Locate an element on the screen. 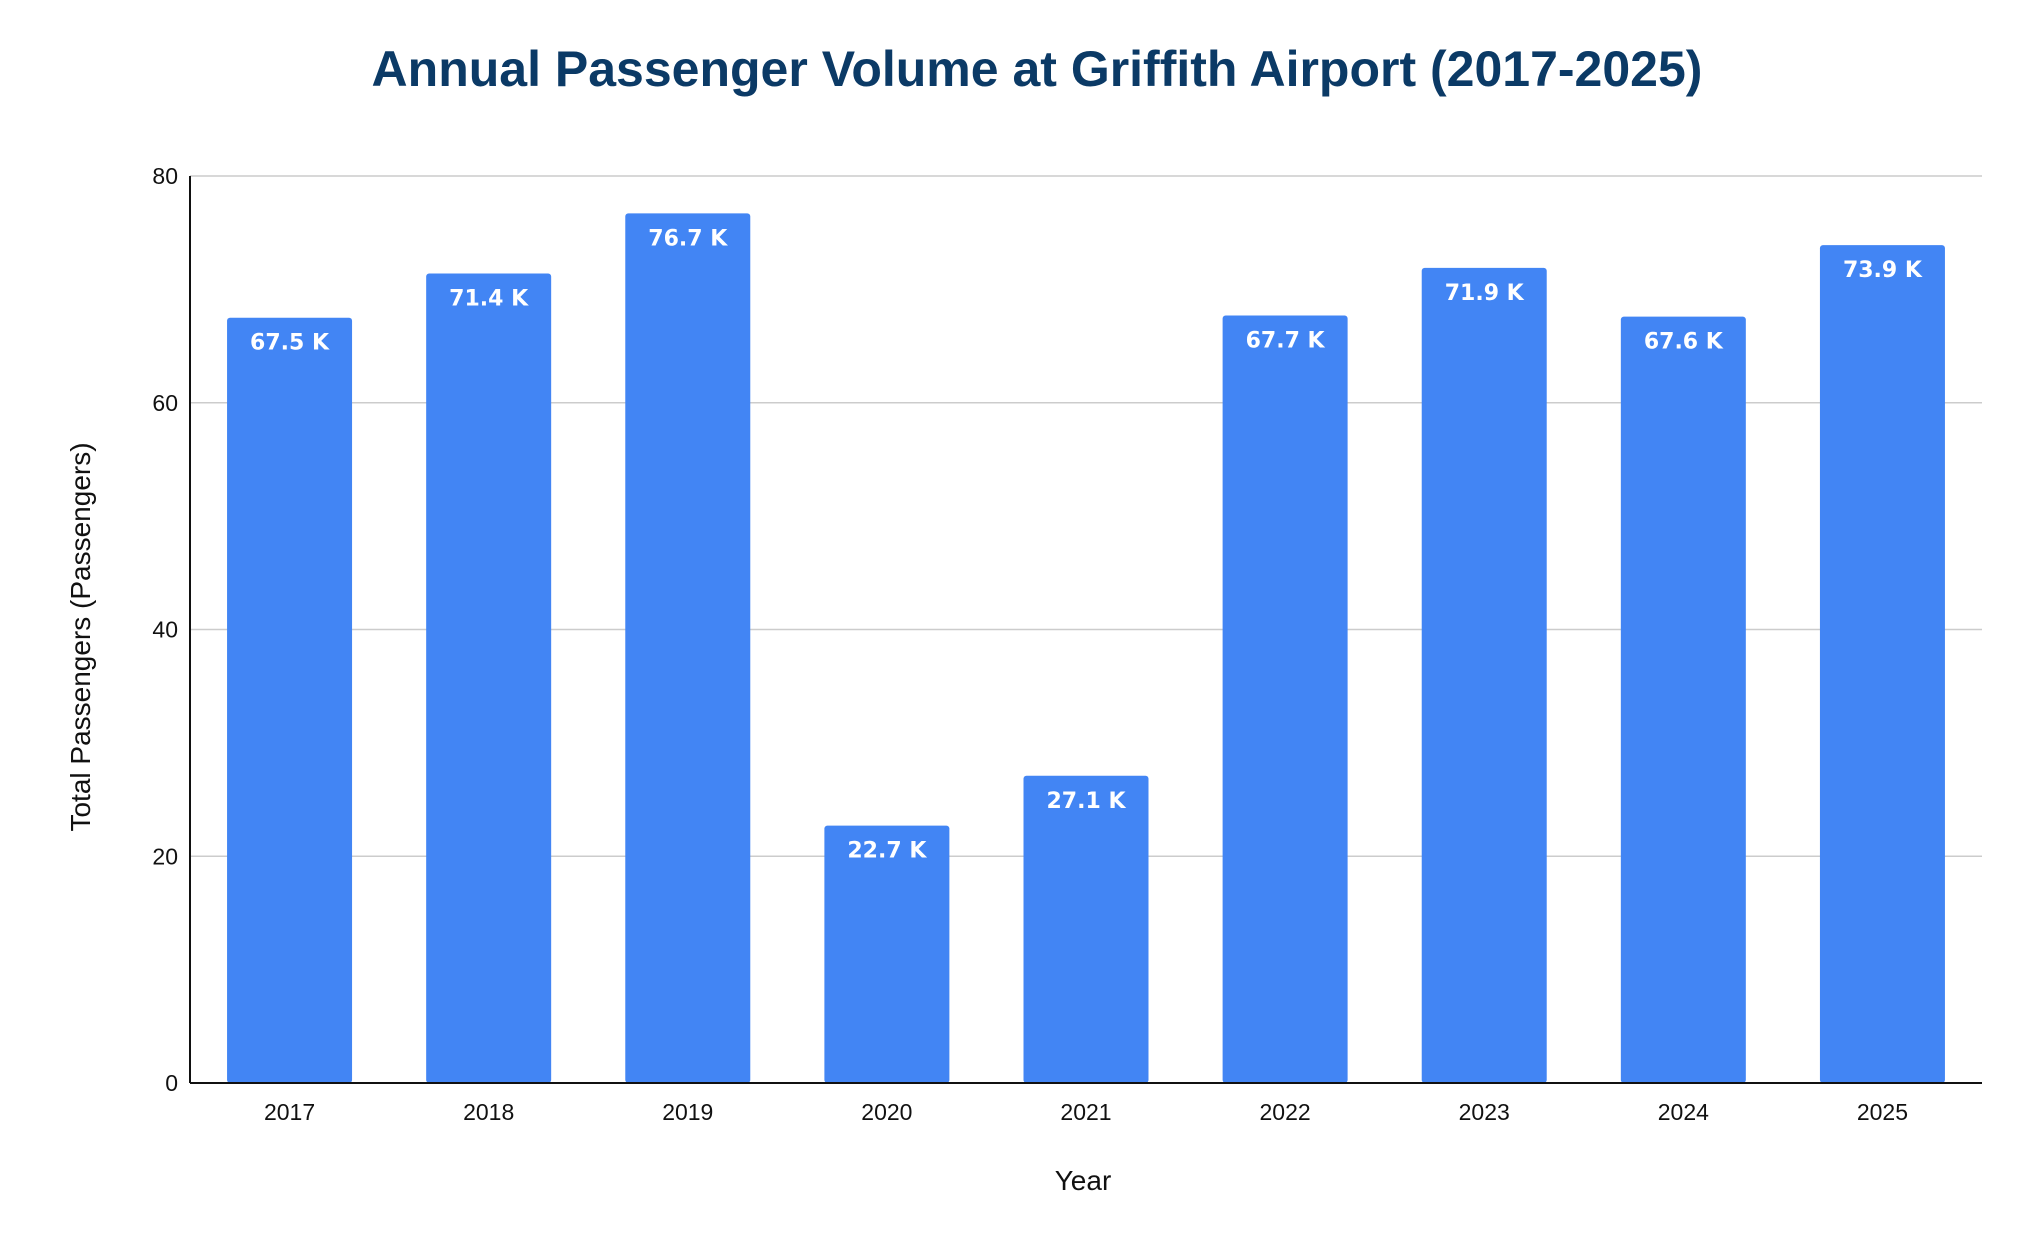 Image resolution: width=2024 pixels, height=1250 pixels. bar-2018 is located at coordinates (489, 678).